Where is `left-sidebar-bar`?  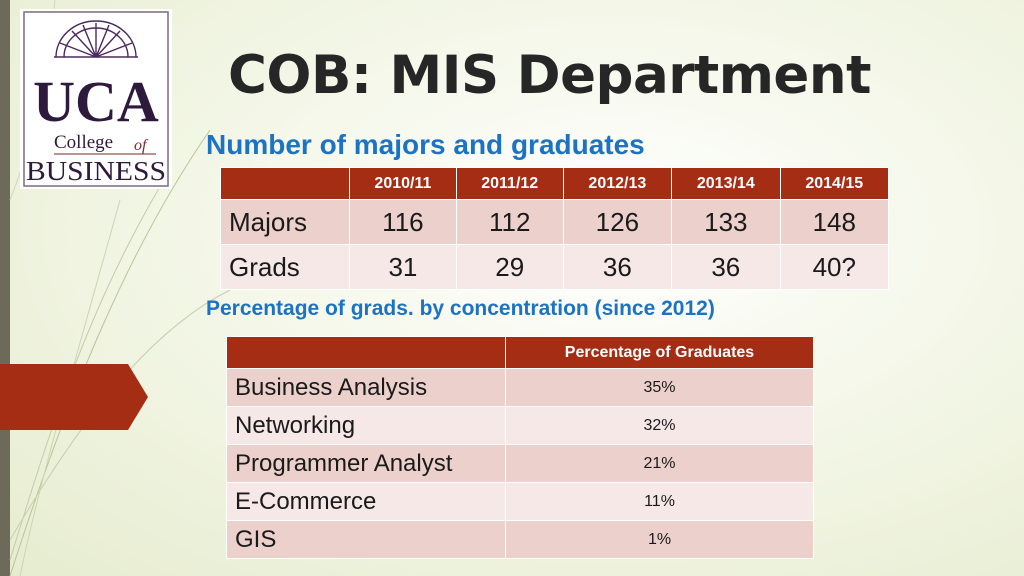
left-sidebar-bar is located at coordinates (5, 288).